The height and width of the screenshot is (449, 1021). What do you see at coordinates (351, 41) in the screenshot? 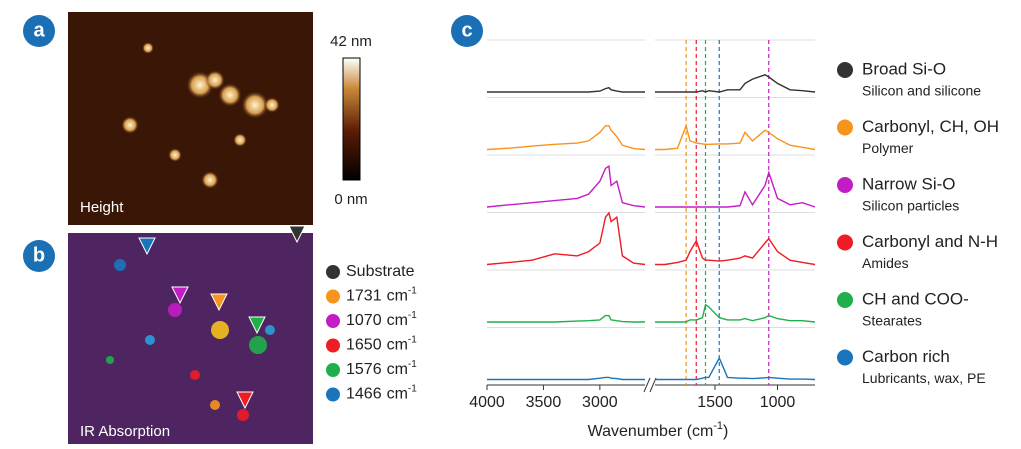
I see `colorbar-max: 42 nm` at bounding box center [351, 41].